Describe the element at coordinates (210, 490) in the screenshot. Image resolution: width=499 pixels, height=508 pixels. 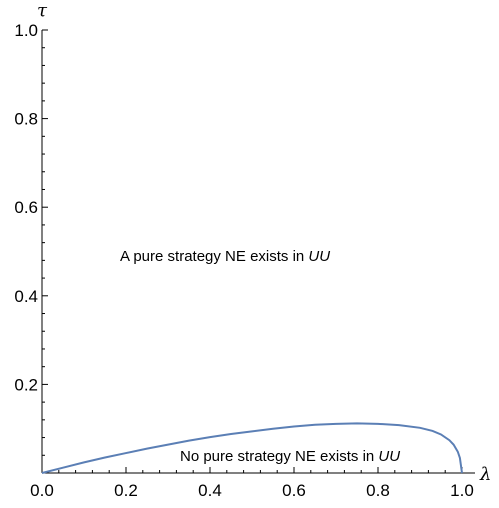
I see `x-tick-label: 0.4` at that location.